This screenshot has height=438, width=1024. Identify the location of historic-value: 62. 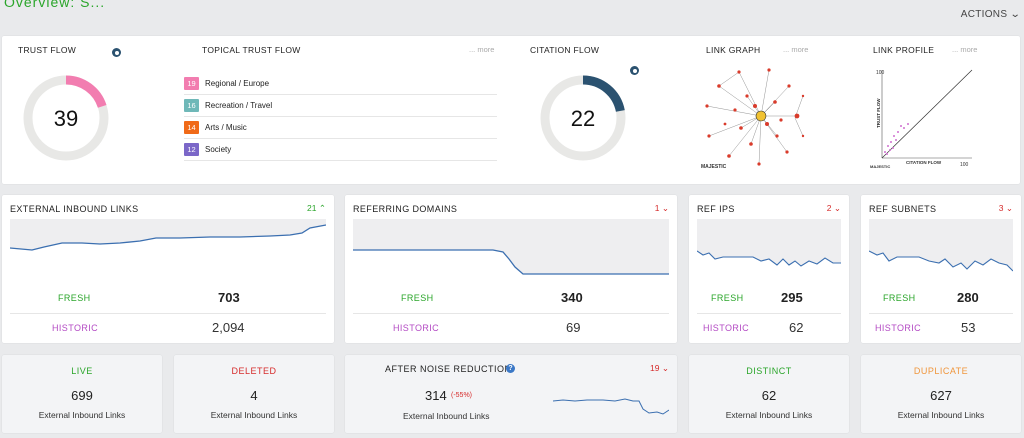
(796, 327).